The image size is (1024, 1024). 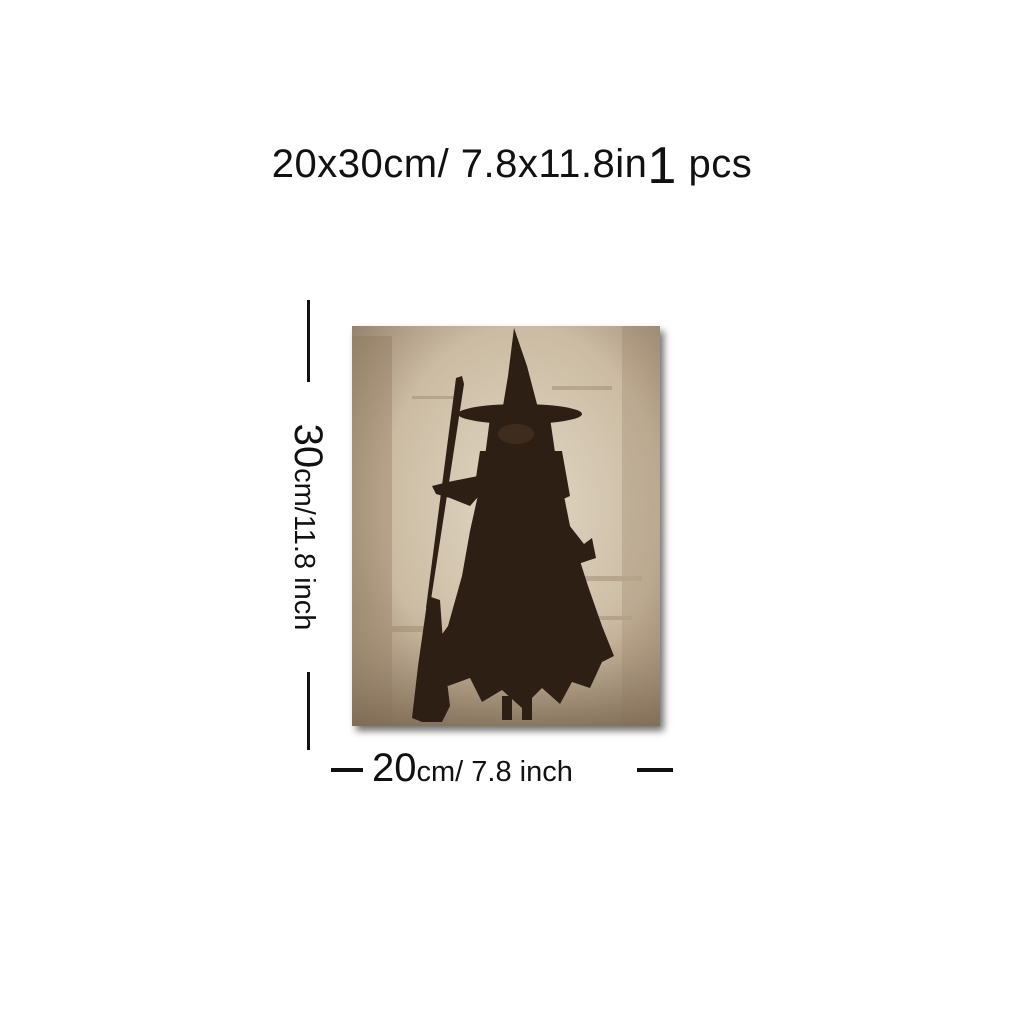 I want to click on quantity-unit: pcs, so click(x=720, y=164).